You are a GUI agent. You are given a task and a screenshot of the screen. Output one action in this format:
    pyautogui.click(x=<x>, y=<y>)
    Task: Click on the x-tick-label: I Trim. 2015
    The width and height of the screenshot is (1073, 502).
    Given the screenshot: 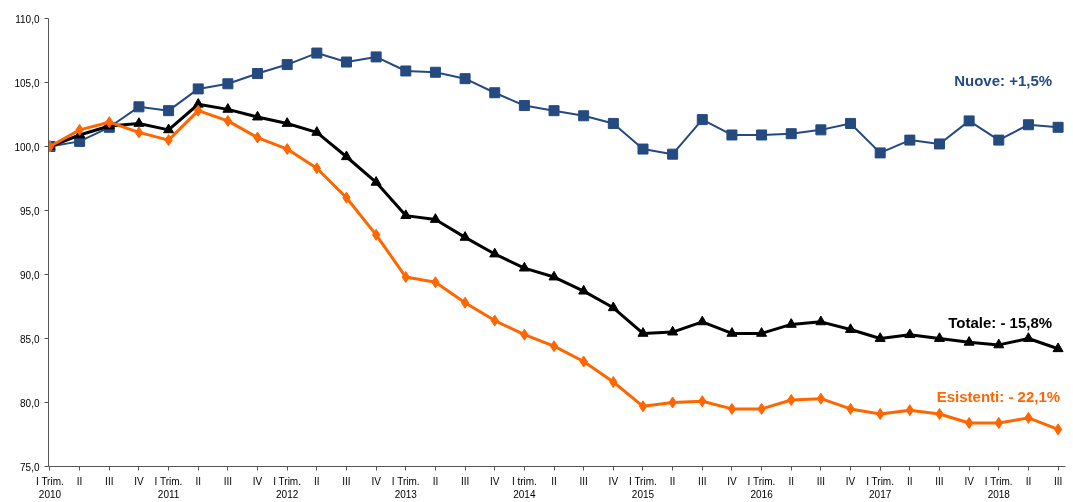 What is the action you would take?
    pyautogui.click(x=643, y=487)
    